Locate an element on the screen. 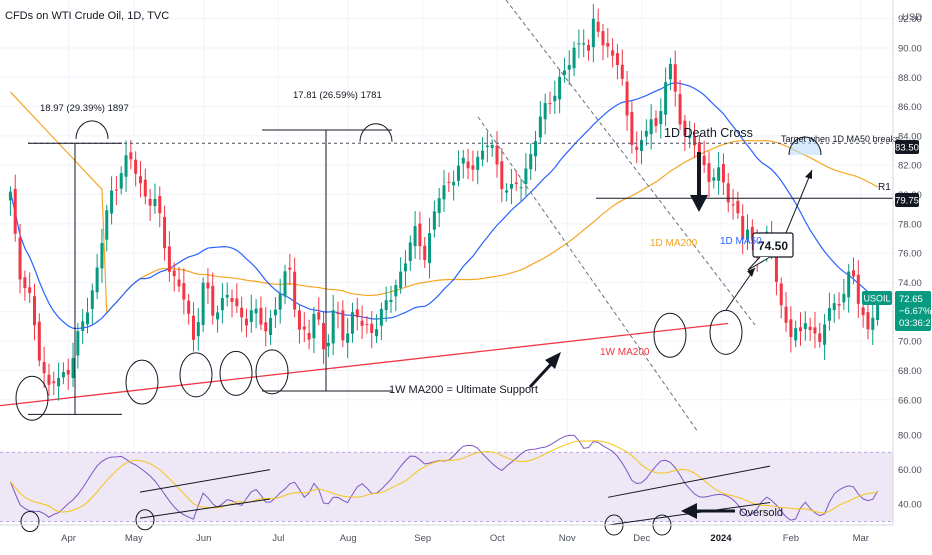  rsi-ma-line is located at coordinates (444, 477).